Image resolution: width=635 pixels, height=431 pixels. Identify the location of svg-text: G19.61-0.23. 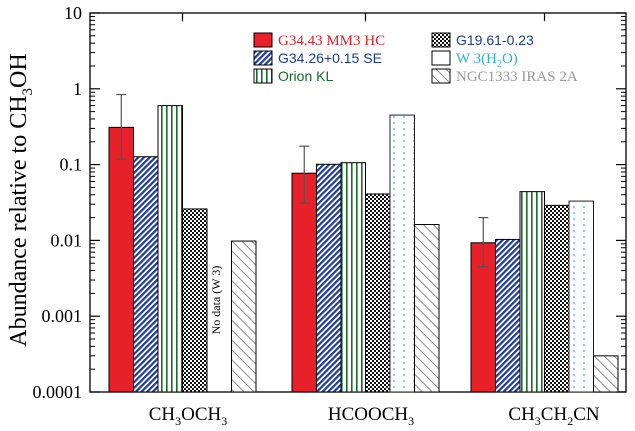
(495, 40).